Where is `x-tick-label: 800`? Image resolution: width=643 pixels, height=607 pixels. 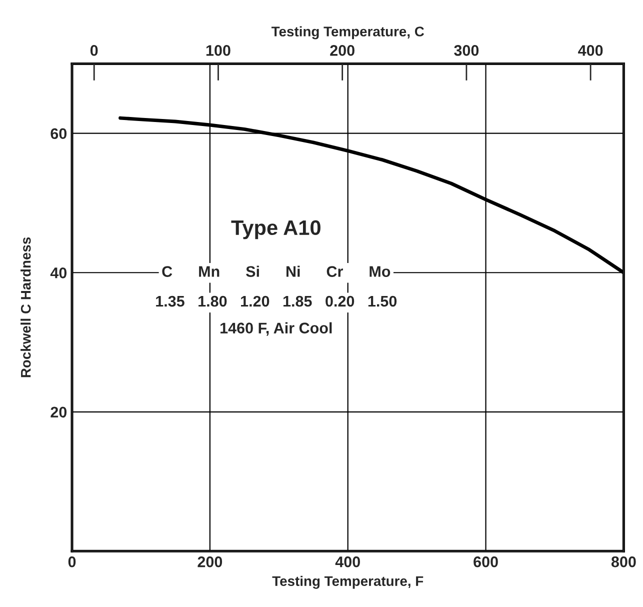 x-tick-label: 800 is located at coordinates (623, 562).